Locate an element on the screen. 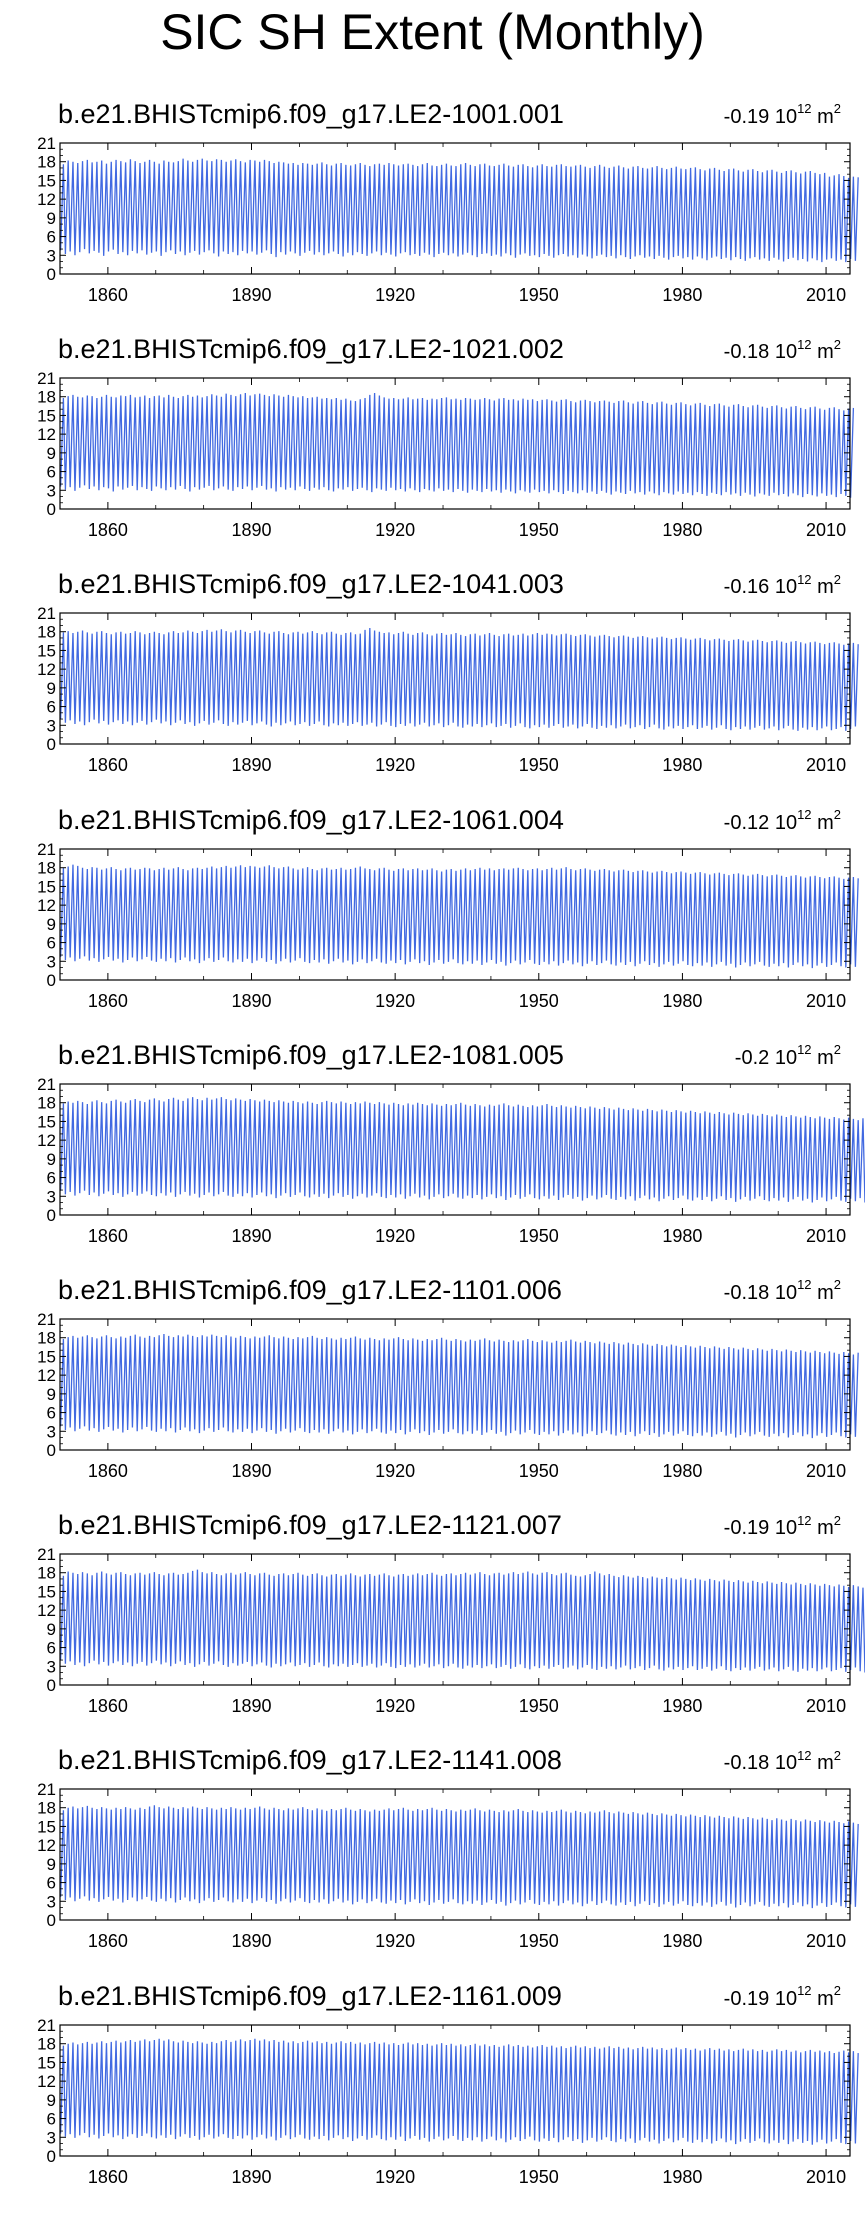 The height and width of the screenshot is (2219, 865). trend-label: -0.2 1012 m2 is located at coordinates (788, 1056).